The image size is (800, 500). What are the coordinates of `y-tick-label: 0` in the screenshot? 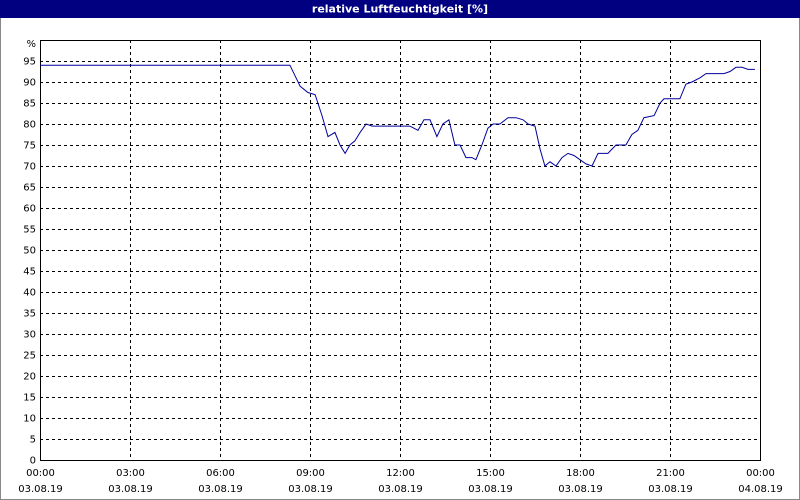 It's located at (33, 461).